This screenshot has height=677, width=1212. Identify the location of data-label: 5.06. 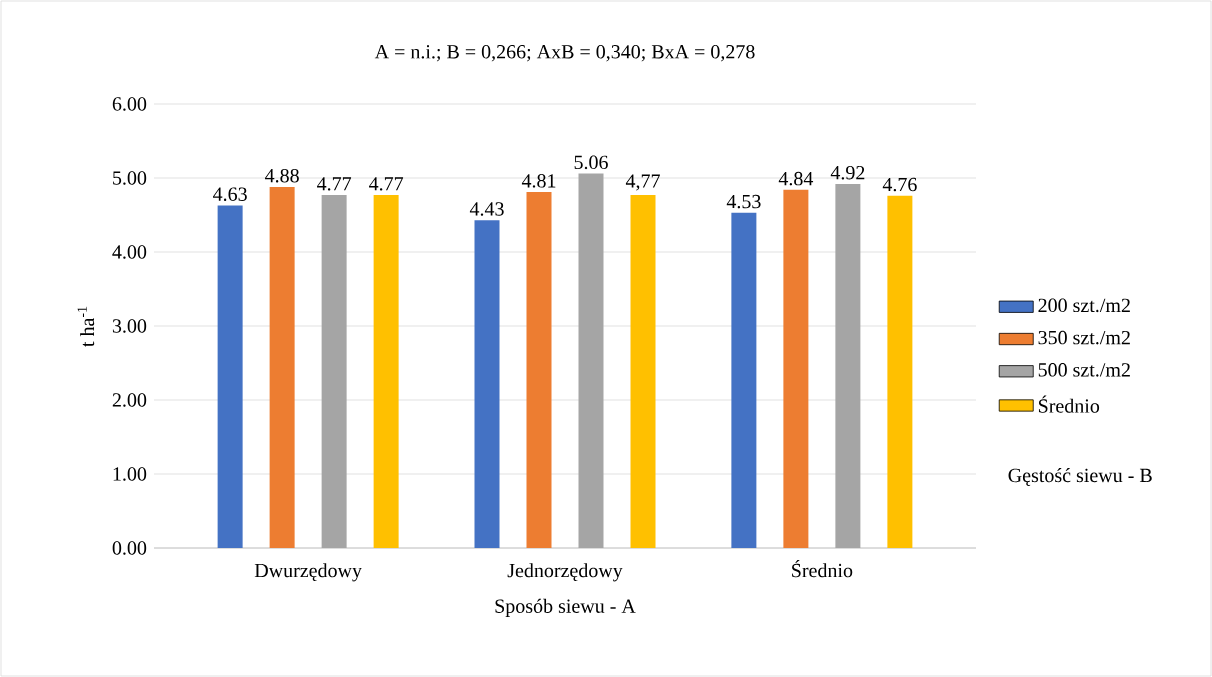
(591, 162).